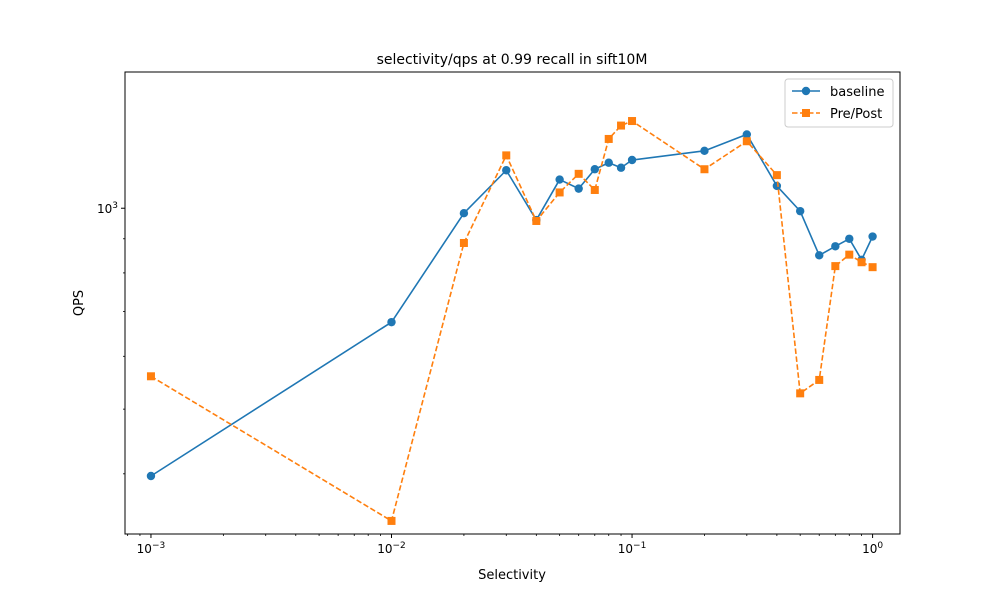  Describe the element at coordinates (872, 548) in the screenshot. I see `x-tick-label: 10⁰` at that location.